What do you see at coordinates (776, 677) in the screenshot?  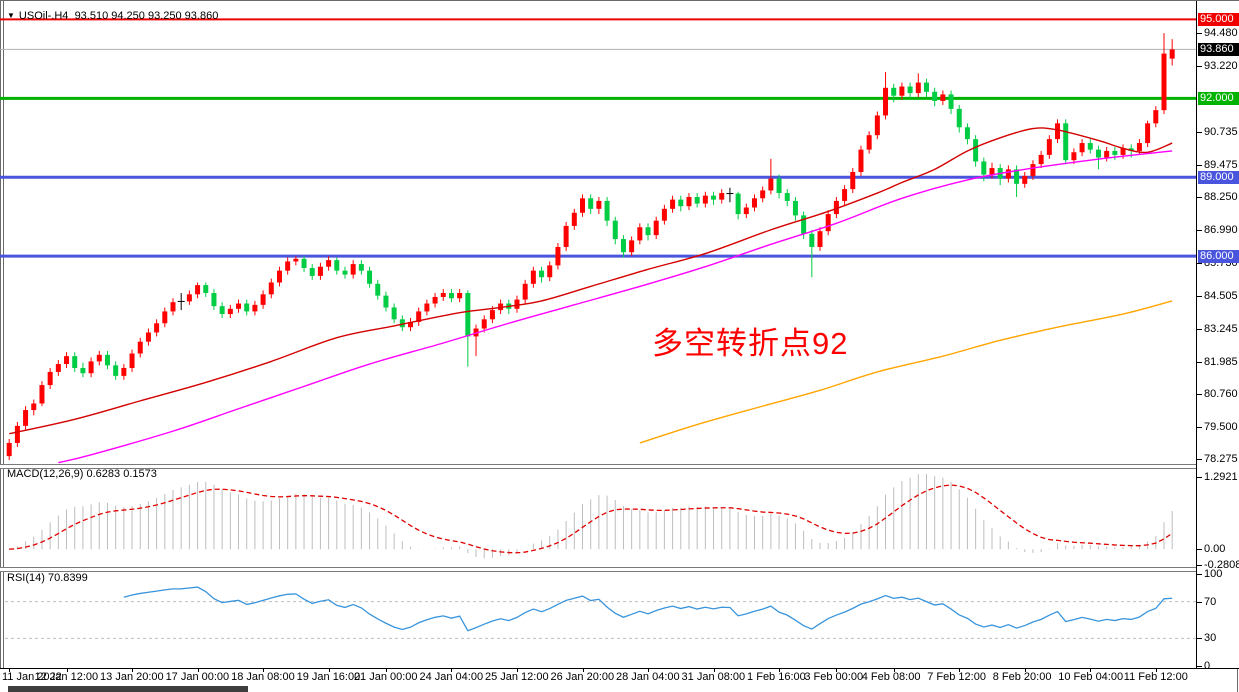 I see `time-label: 1 Feb 16:00` at bounding box center [776, 677].